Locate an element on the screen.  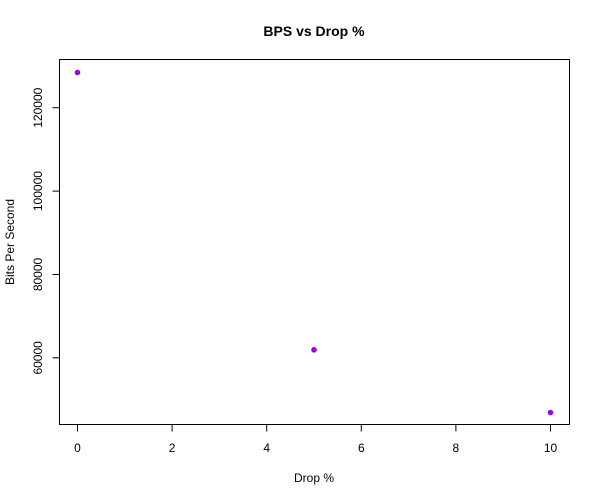
y-tick-label: 120000 is located at coordinates (38, 107).